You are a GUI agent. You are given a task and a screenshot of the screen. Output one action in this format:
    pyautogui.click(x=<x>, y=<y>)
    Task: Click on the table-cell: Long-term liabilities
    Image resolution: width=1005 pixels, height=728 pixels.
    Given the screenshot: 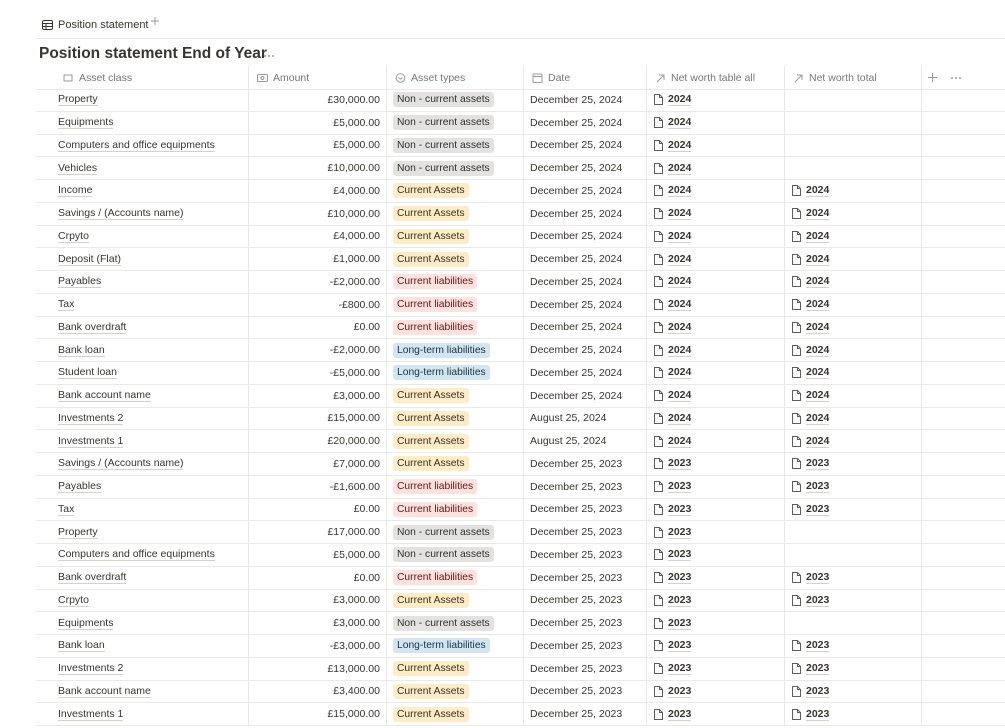 What is the action you would take?
    pyautogui.click(x=455, y=350)
    